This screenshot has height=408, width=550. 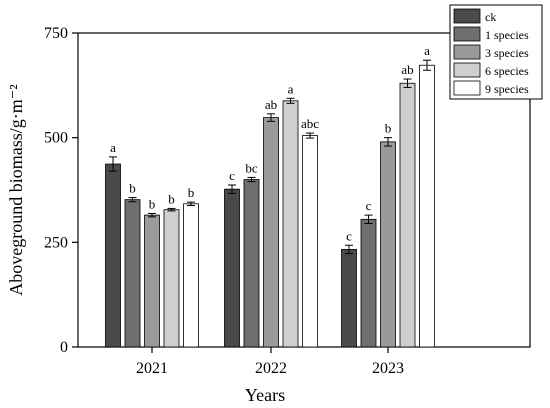 What do you see at coordinates (64, 347) in the screenshot?
I see `y-tick-label: 0` at bounding box center [64, 347].